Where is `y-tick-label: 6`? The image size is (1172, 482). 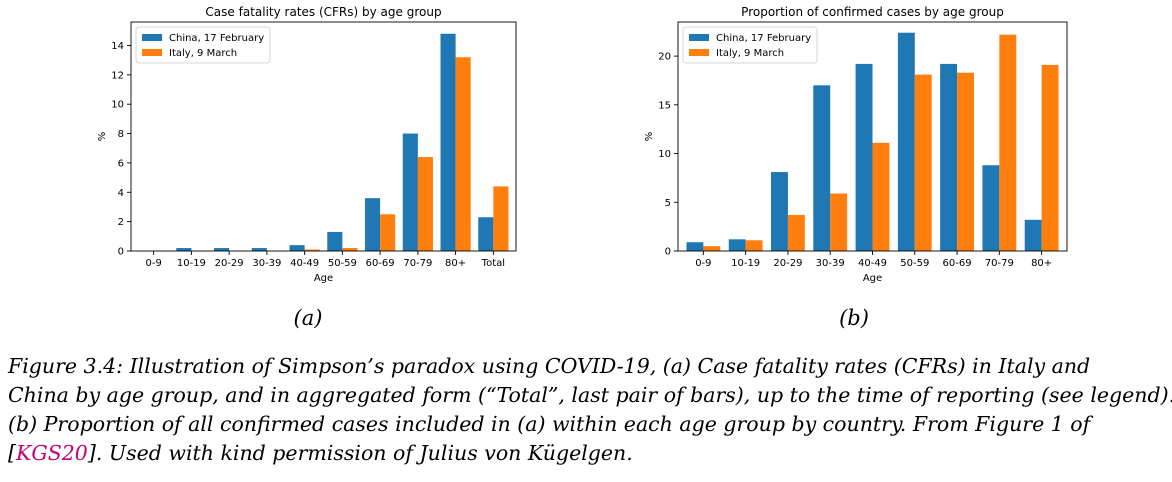
y-tick-label: 6 is located at coordinates (121, 163).